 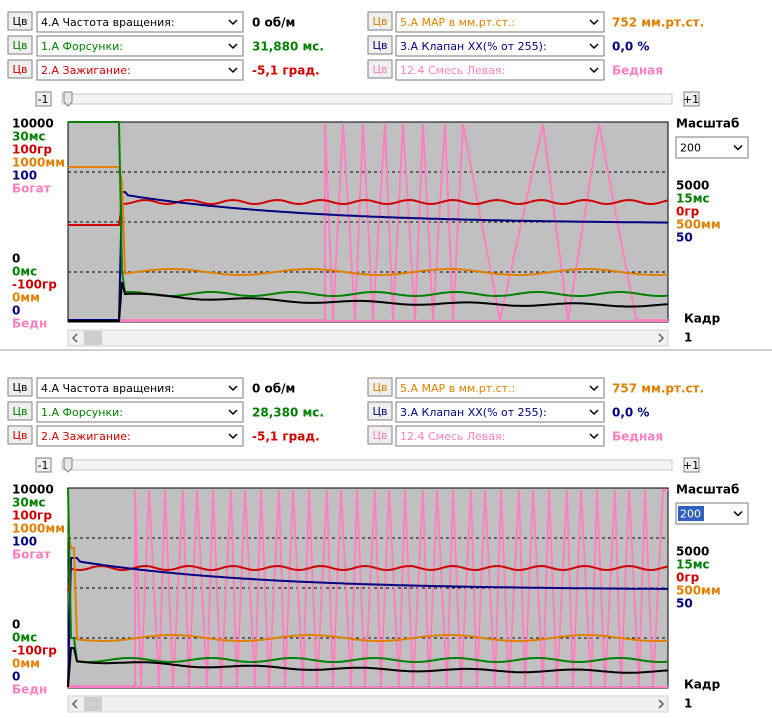 I want to click on axis-label: Богат, so click(x=31, y=189).